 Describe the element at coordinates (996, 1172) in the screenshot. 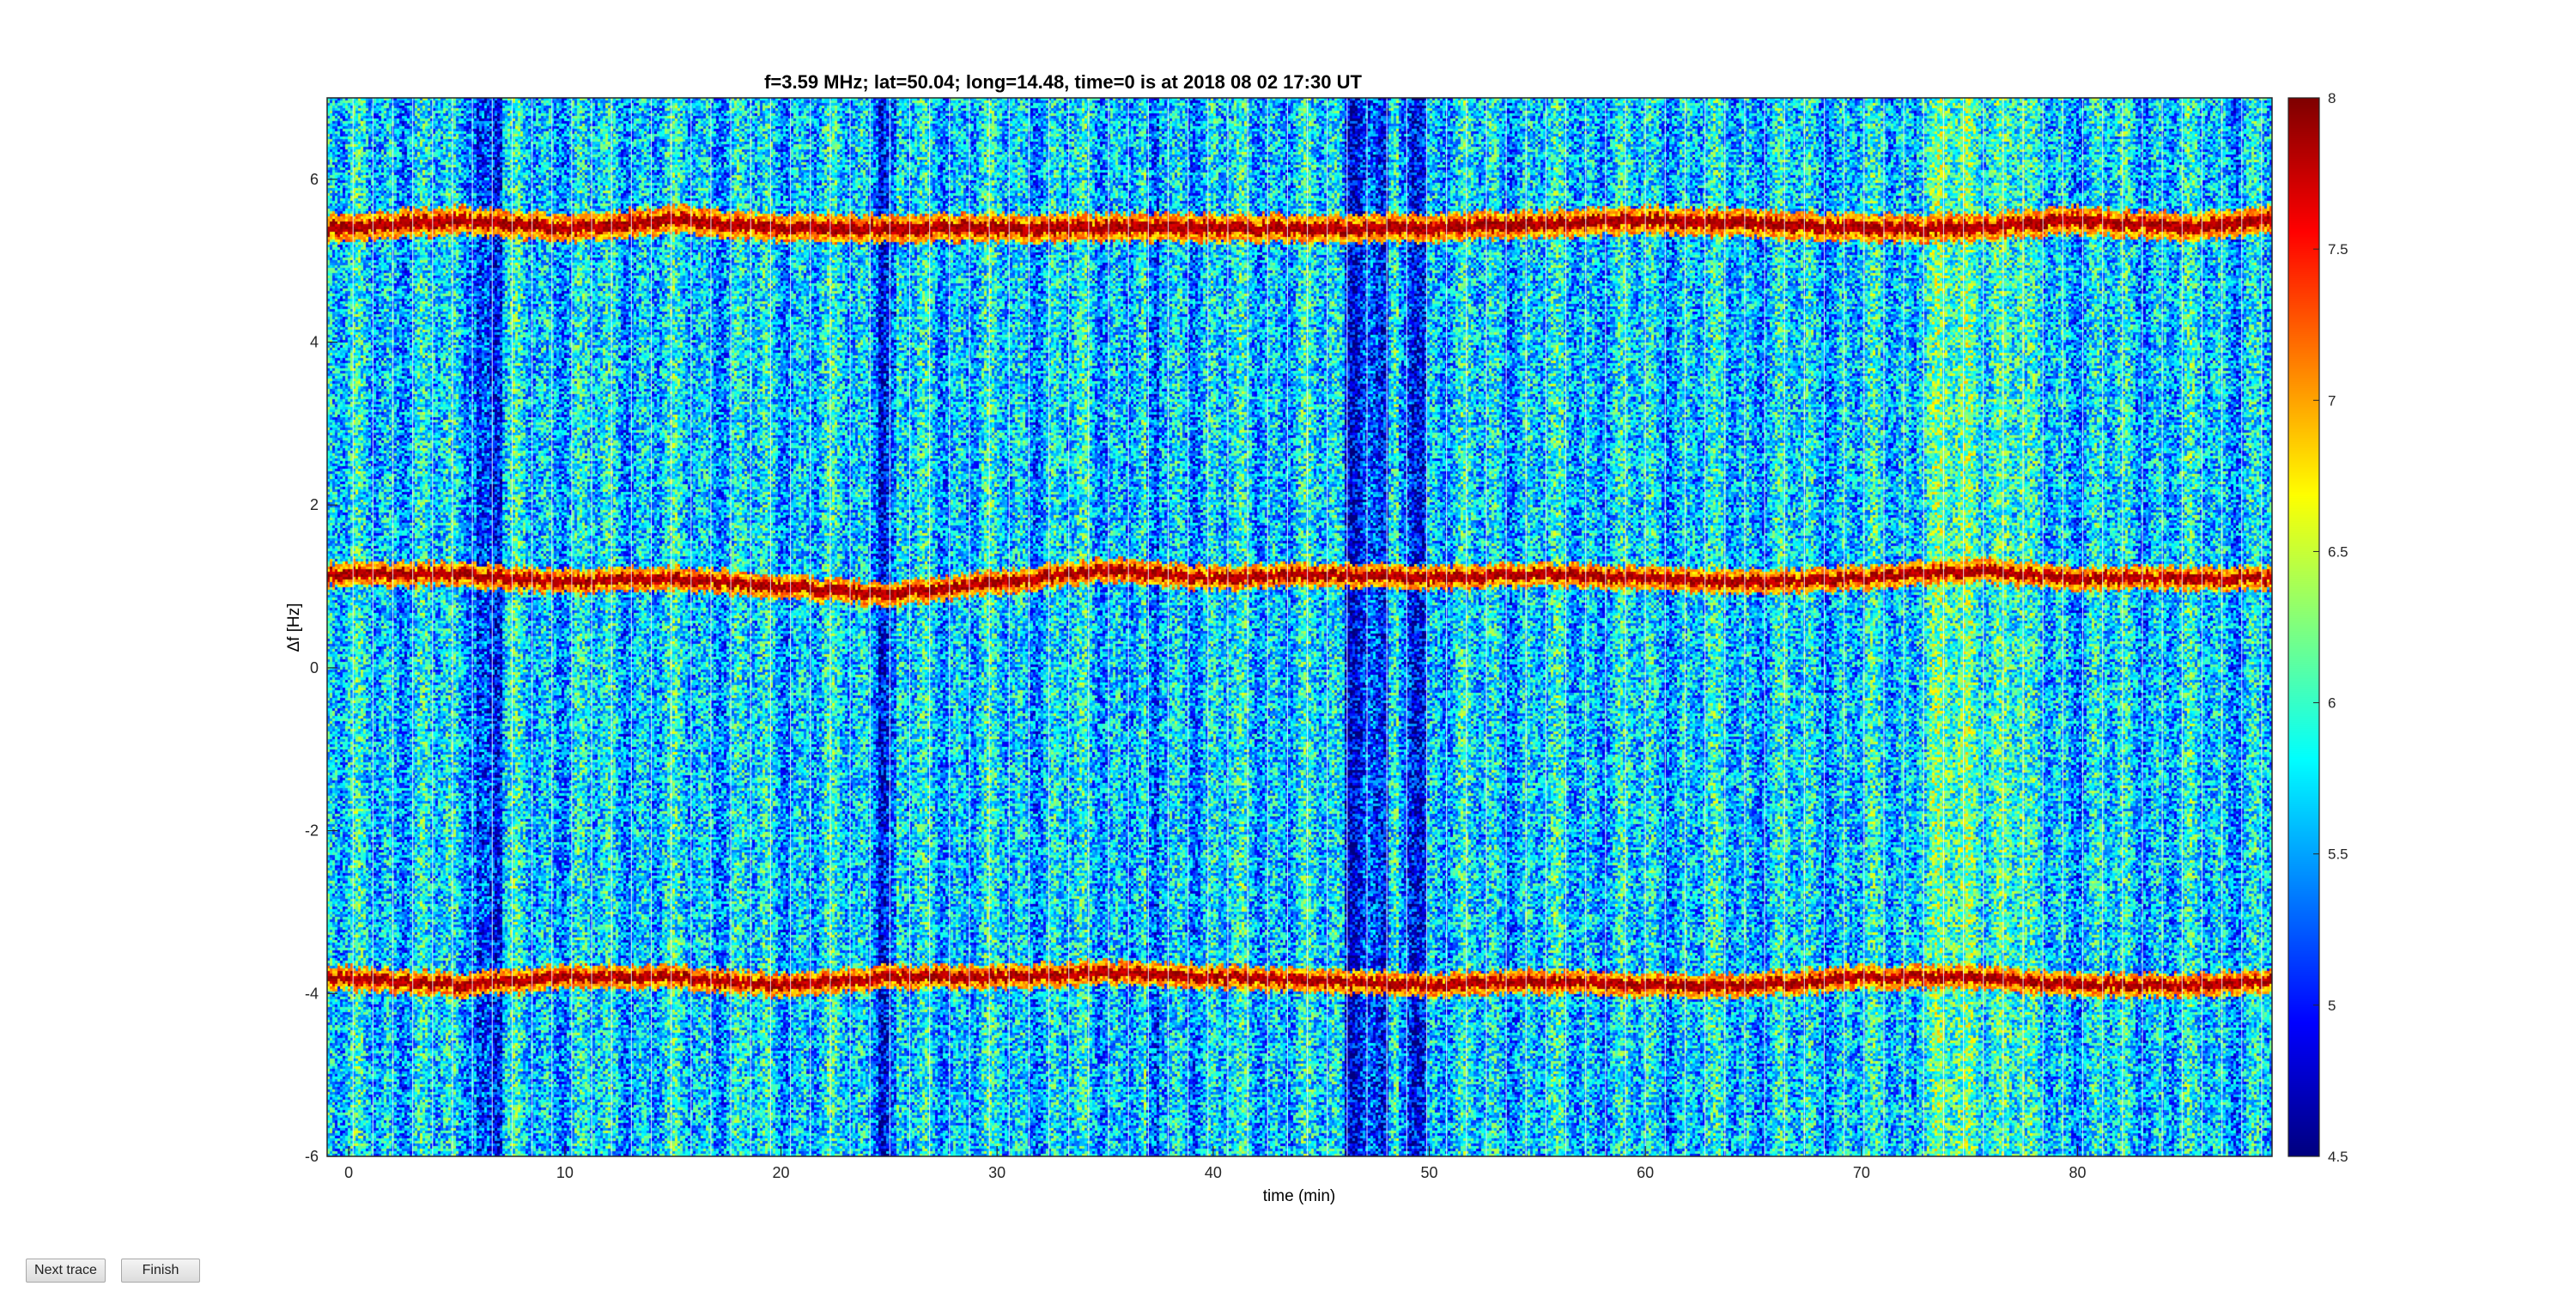

I see `x-tick-label: 30` at that location.